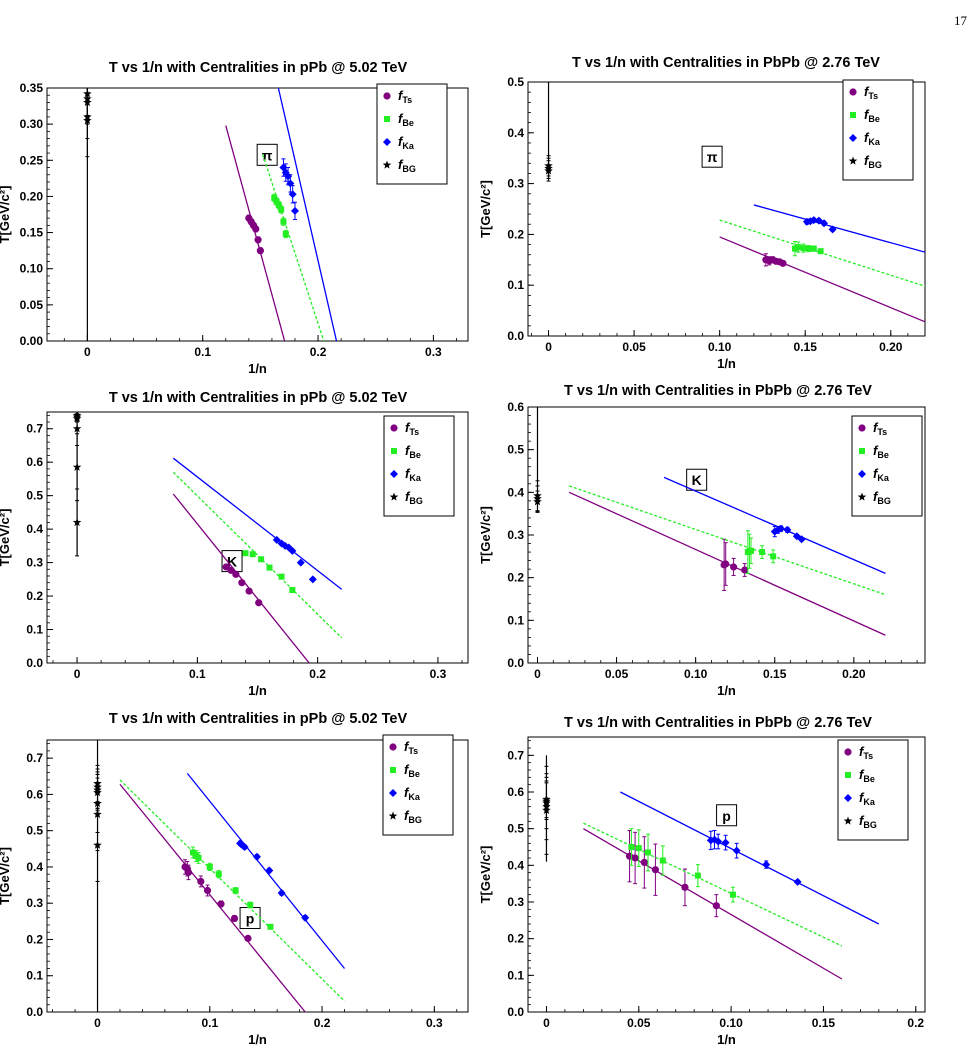 This screenshot has height=1053, width=980. Describe the element at coordinates (731, 1023) in the screenshot. I see `x-tick-label: 0.10` at that location.